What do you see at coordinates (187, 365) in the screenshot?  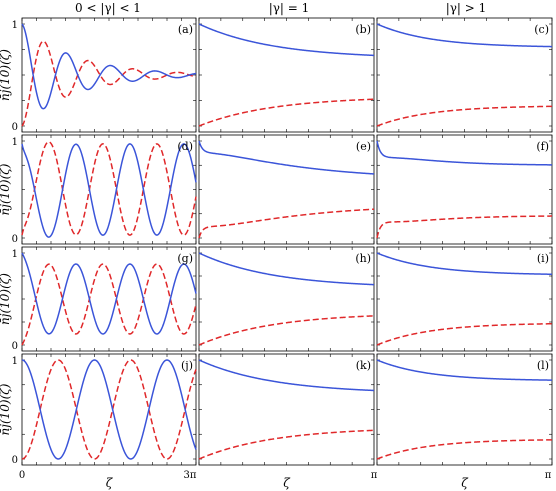 I see `panel-label: (j)` at bounding box center [187, 365].